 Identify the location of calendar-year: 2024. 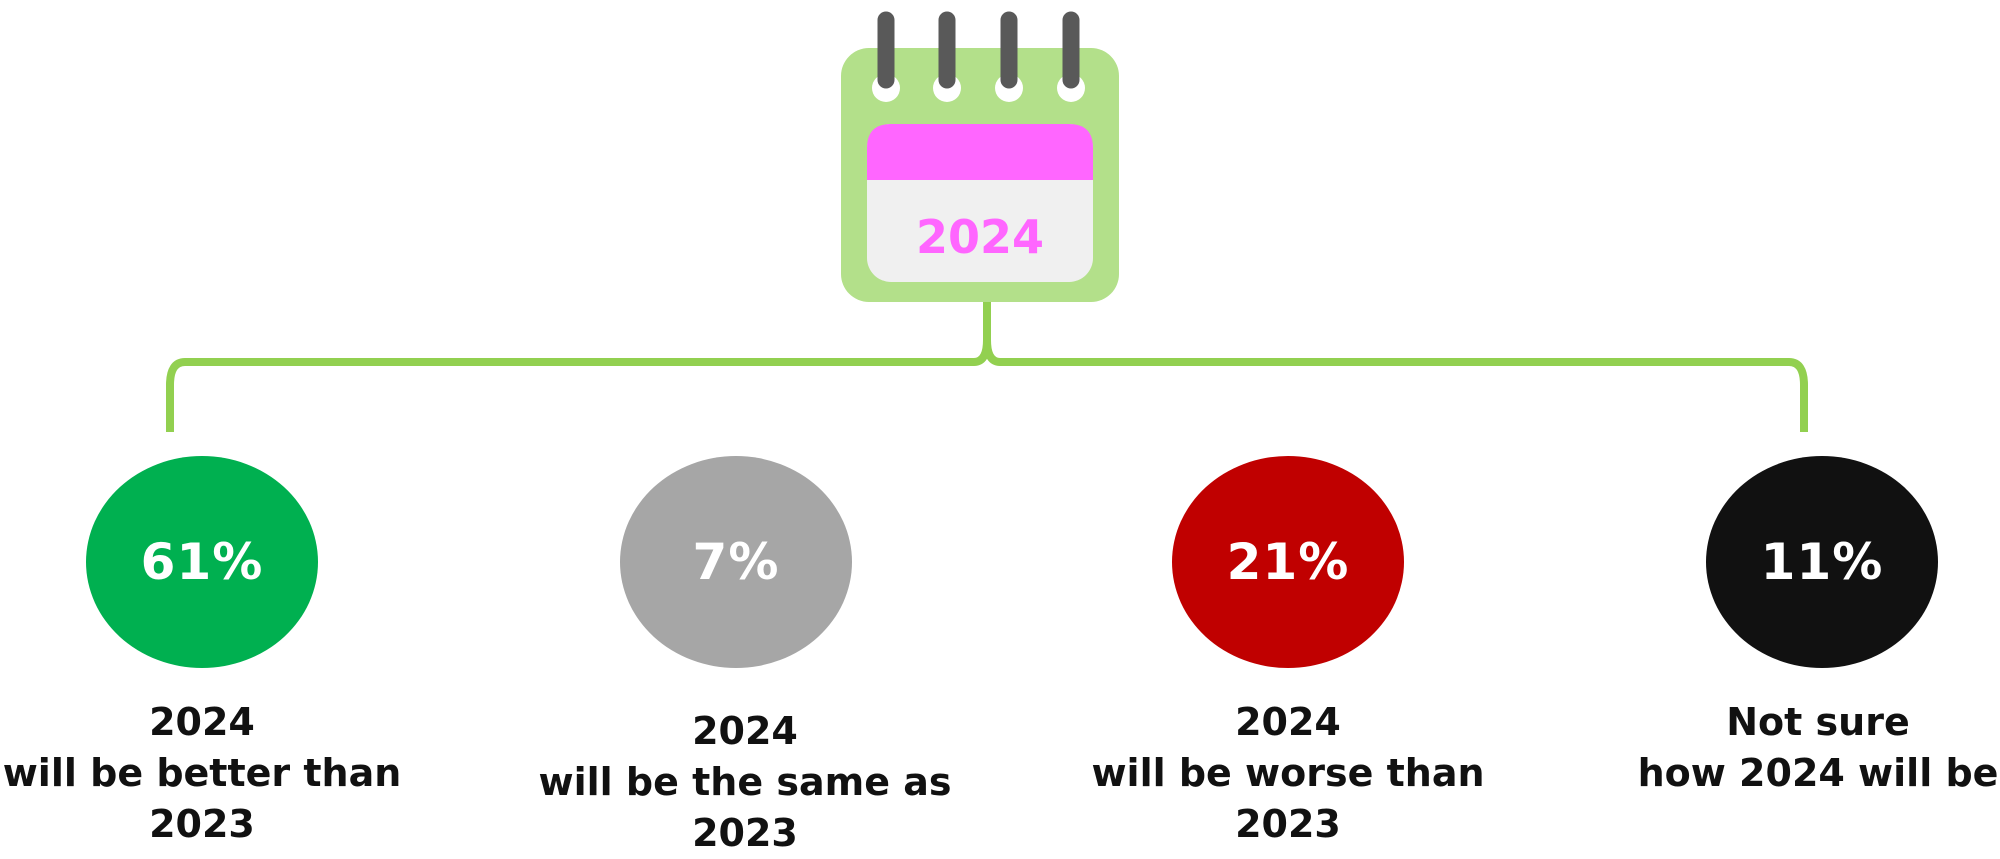
(980, 237).